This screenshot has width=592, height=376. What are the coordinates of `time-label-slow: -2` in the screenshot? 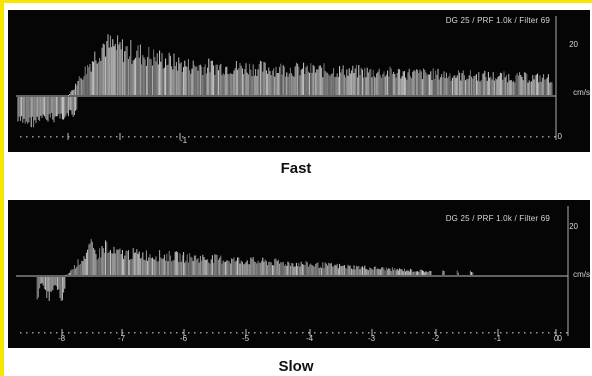 It's located at (436, 338).